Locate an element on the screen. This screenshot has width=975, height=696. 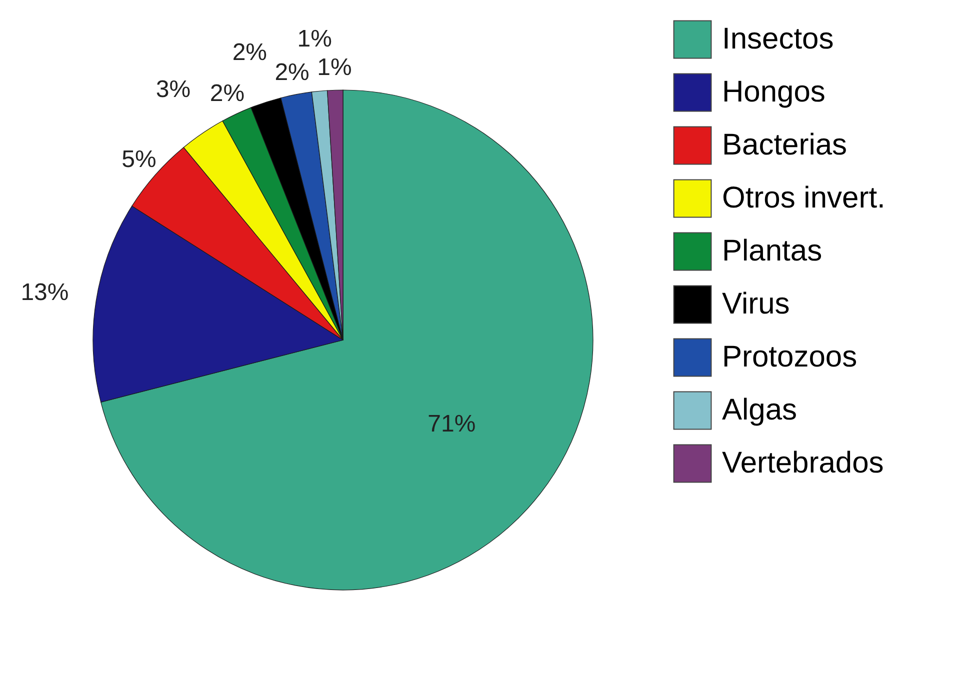
legend-label: Protozoos is located at coordinates (790, 357).